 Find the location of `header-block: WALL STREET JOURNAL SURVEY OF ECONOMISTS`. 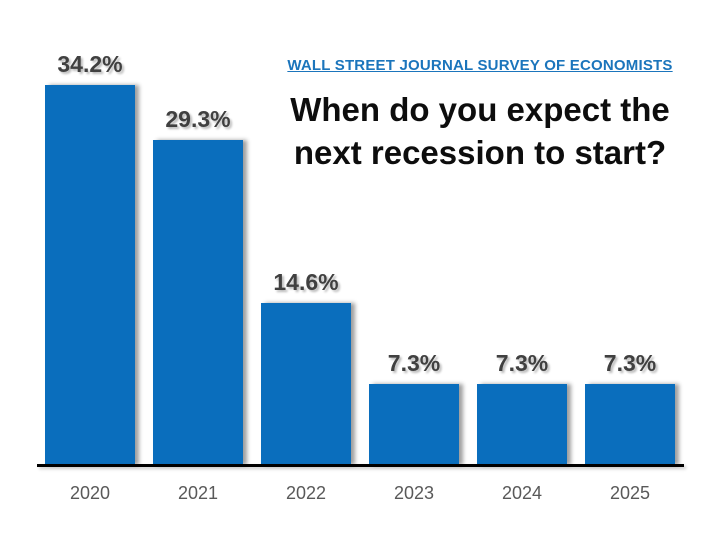

header-block: WALL STREET JOURNAL SURVEY OF ECONOMISTS is located at coordinates (480, 66).